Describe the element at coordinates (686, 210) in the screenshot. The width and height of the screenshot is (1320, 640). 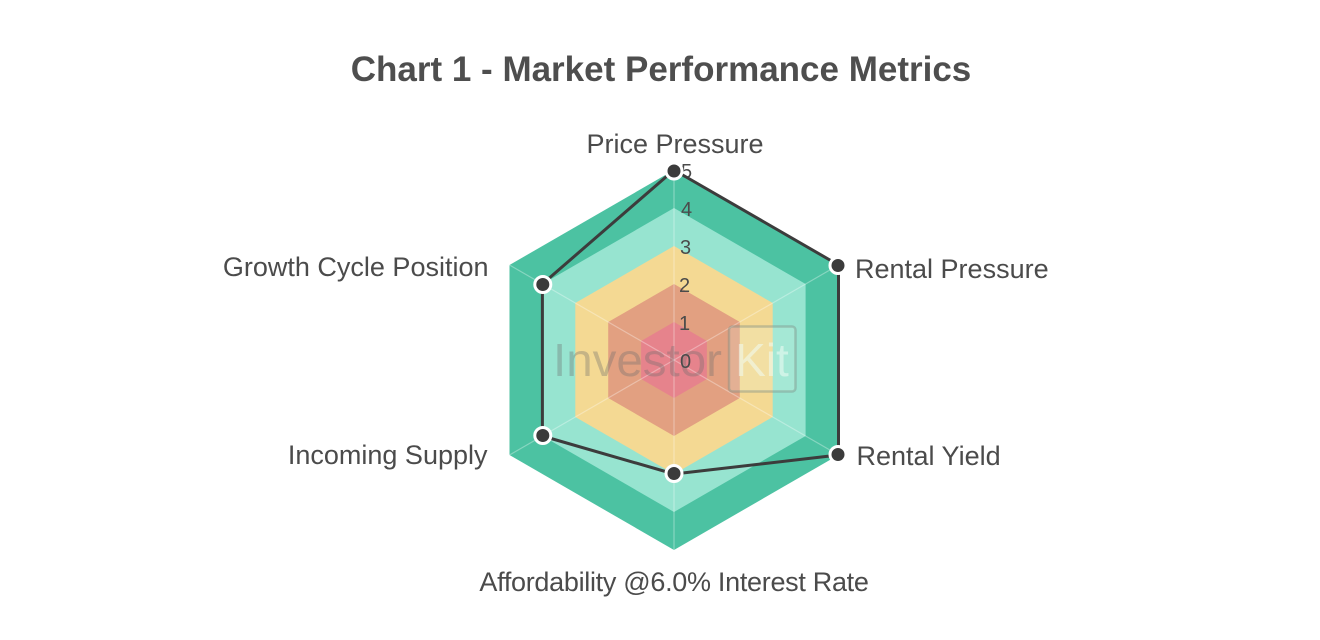
I see `svg-text: 4` at that location.